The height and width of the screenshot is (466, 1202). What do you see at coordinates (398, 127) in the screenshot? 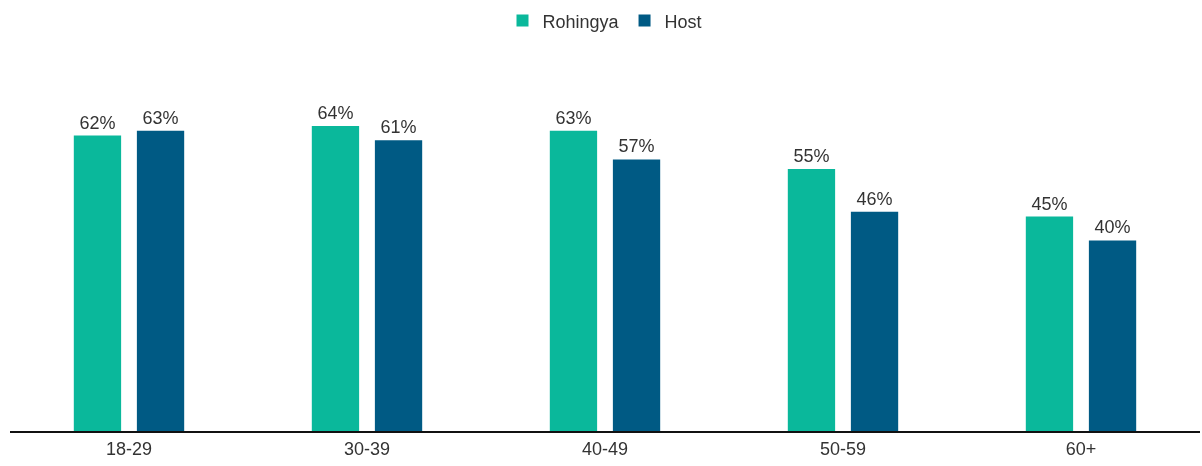
I see `data-label: 61%` at bounding box center [398, 127].